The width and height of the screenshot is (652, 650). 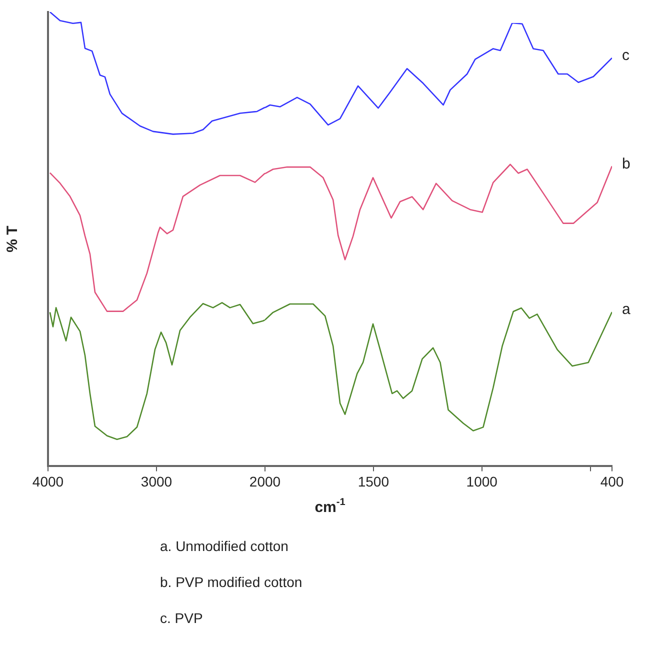 I want to click on text: a. Unmodified cotton, so click(x=225, y=547).